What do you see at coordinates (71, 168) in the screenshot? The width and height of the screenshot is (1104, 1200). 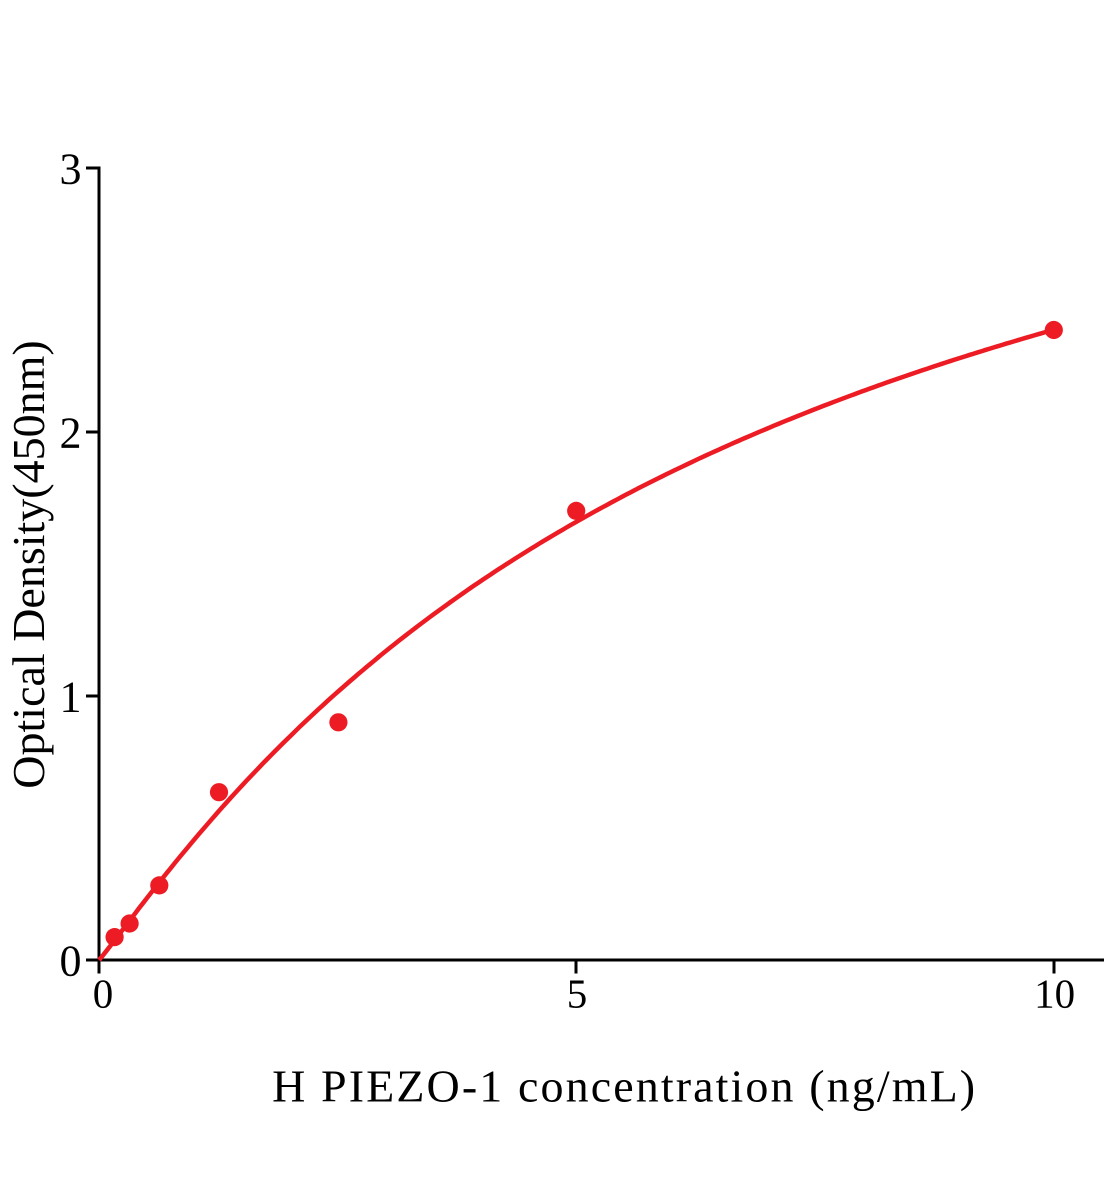 I see `svg-text: 3` at bounding box center [71, 168].